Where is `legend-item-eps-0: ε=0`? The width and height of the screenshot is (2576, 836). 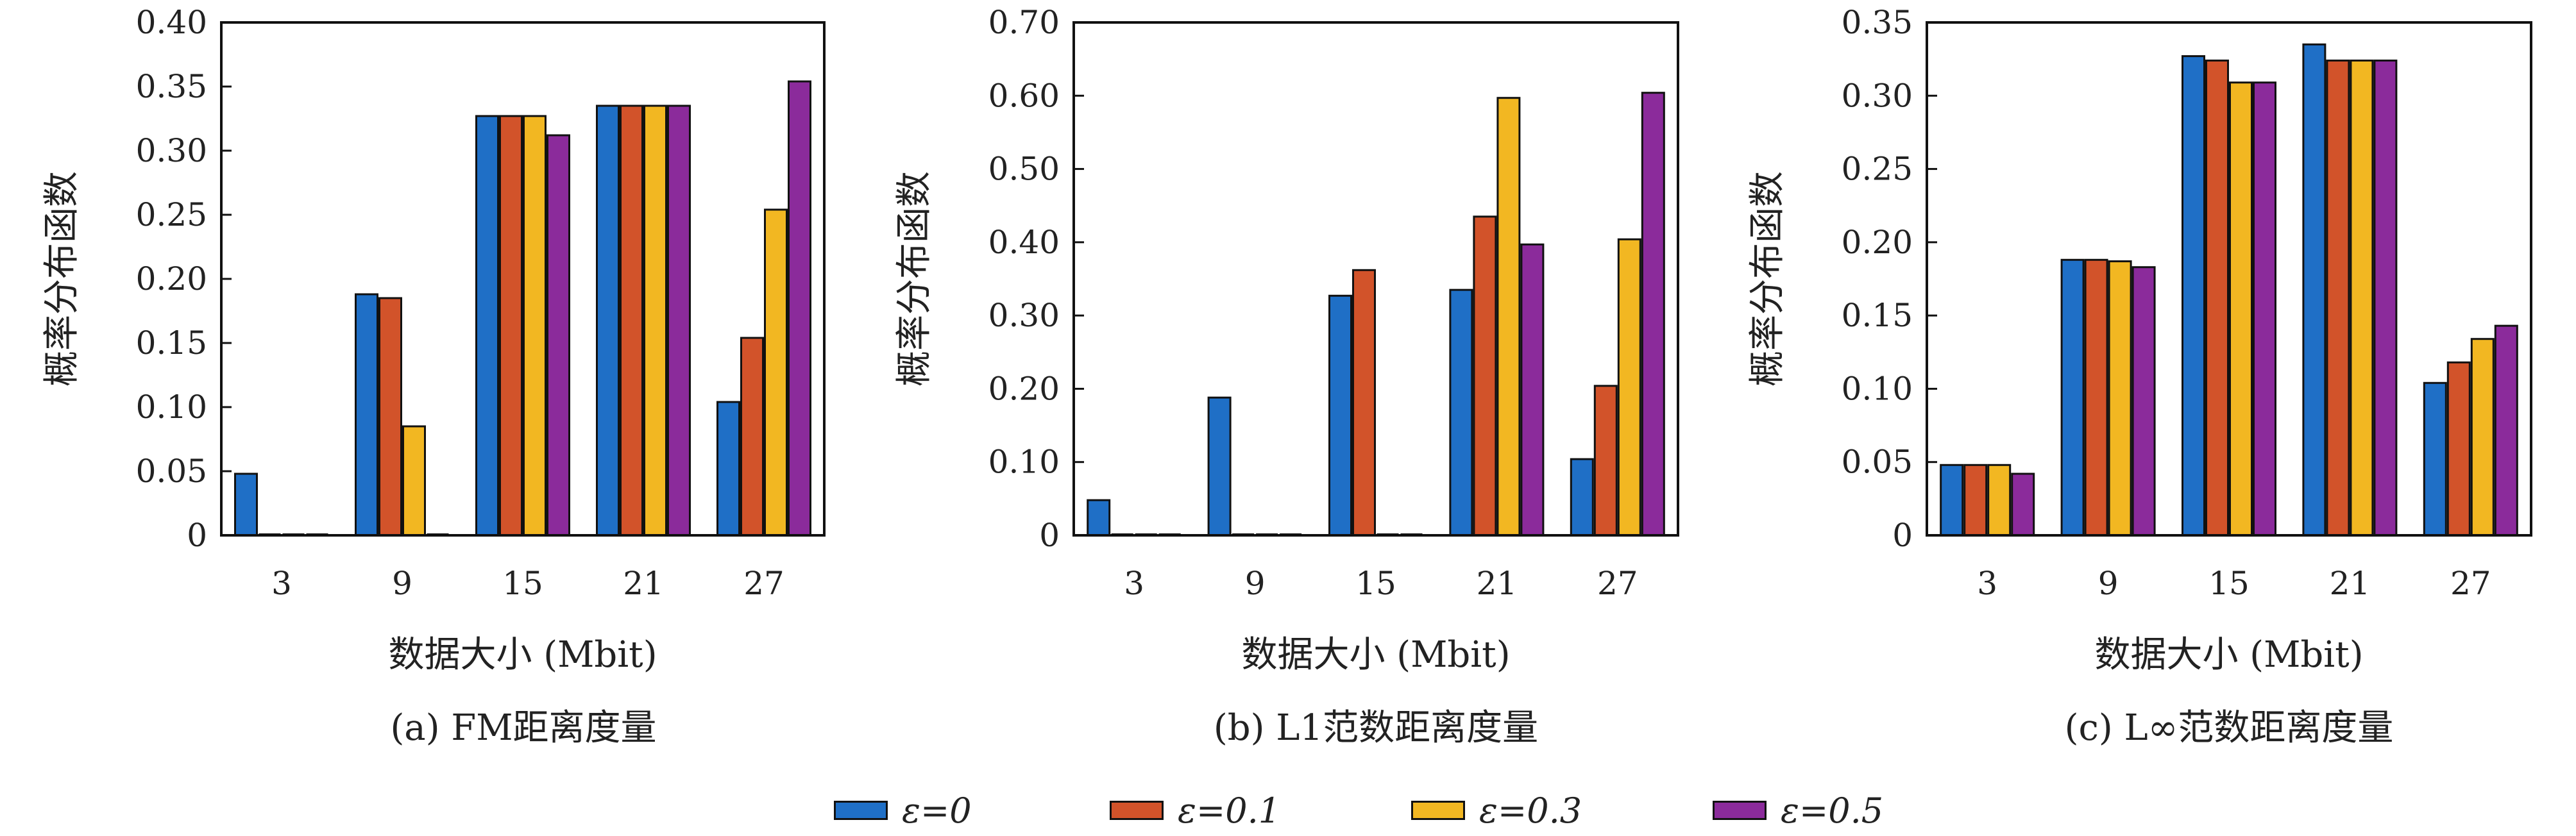 legend-item-eps-0: ε=0 is located at coordinates (903, 810).